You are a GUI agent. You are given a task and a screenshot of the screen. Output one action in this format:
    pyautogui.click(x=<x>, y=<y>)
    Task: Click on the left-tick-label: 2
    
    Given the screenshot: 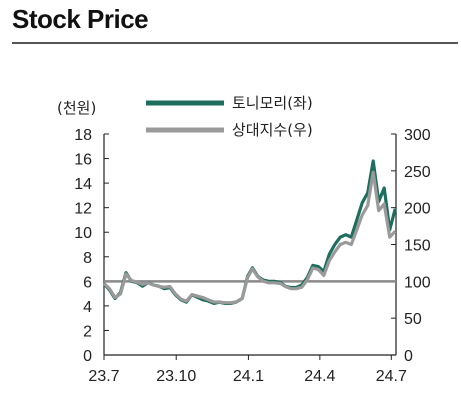 What is the action you would take?
    pyautogui.click(x=87, y=331)
    